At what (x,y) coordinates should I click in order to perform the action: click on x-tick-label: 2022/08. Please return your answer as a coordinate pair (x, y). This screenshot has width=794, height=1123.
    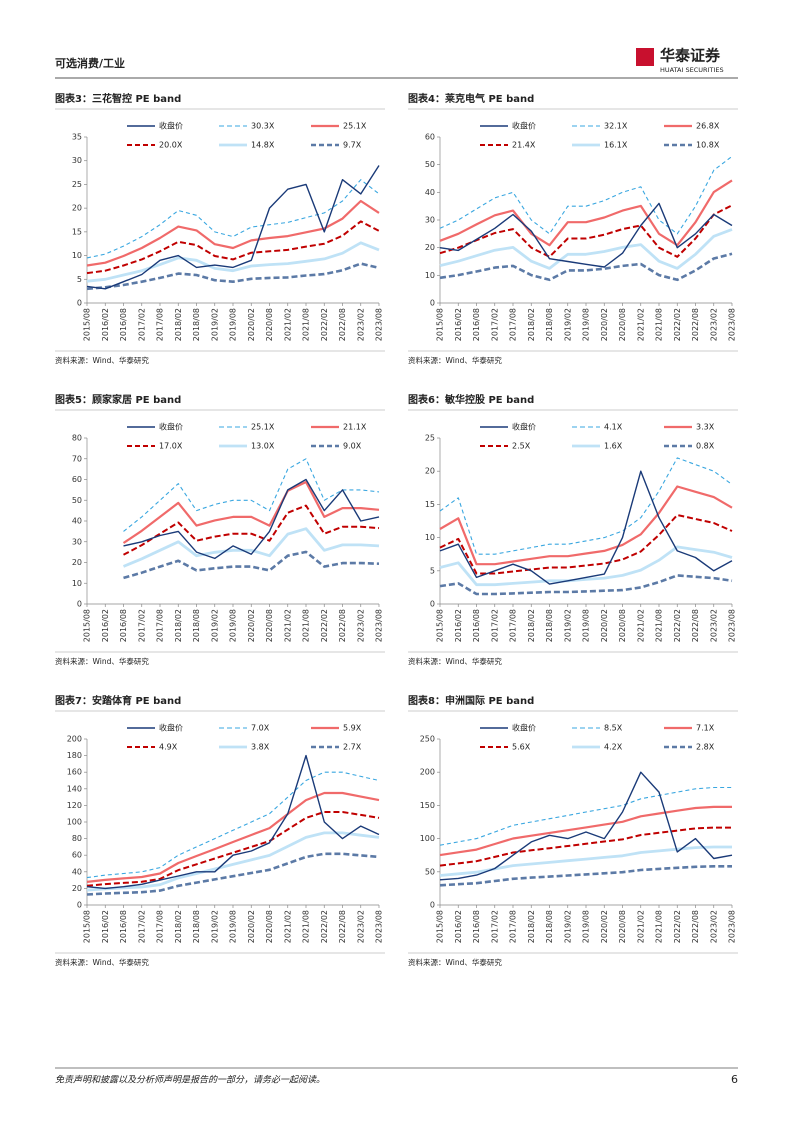
    Looking at the image, I should click on (695, 926).